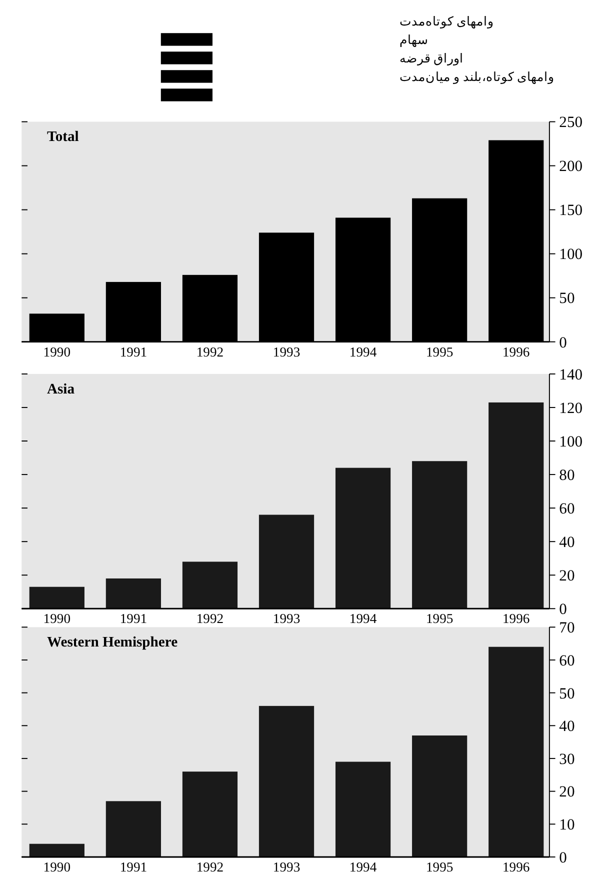 This screenshot has width=611, height=893. Describe the element at coordinates (112, 642) in the screenshot. I see `text: Western Hemisphere` at that location.